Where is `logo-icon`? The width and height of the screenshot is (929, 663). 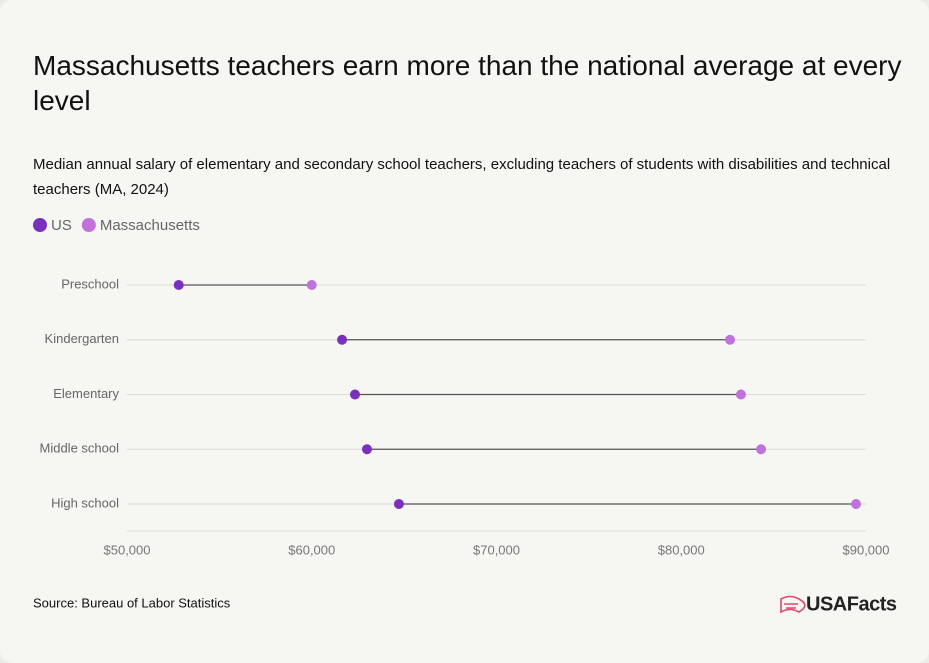 logo-icon is located at coordinates (793, 604).